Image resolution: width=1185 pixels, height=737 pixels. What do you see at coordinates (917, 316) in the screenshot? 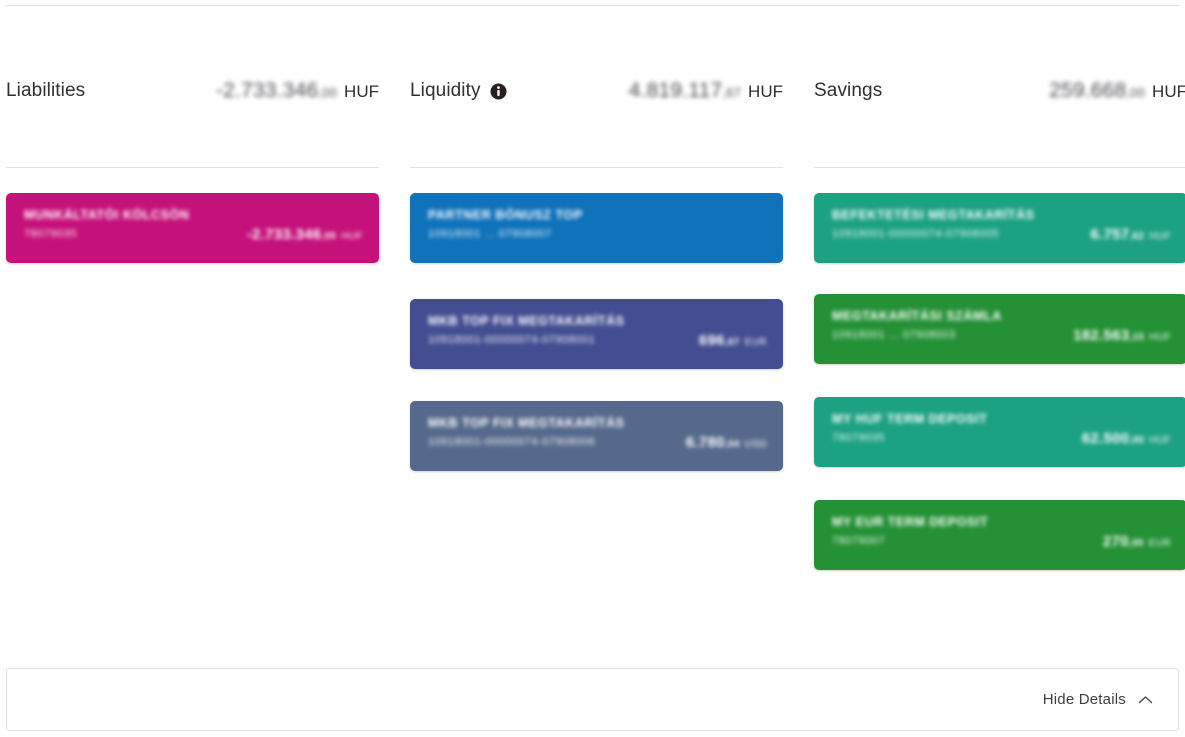
I see `account-name: MEGTAKARÍTÁSI SZÁMLA` at bounding box center [917, 316].